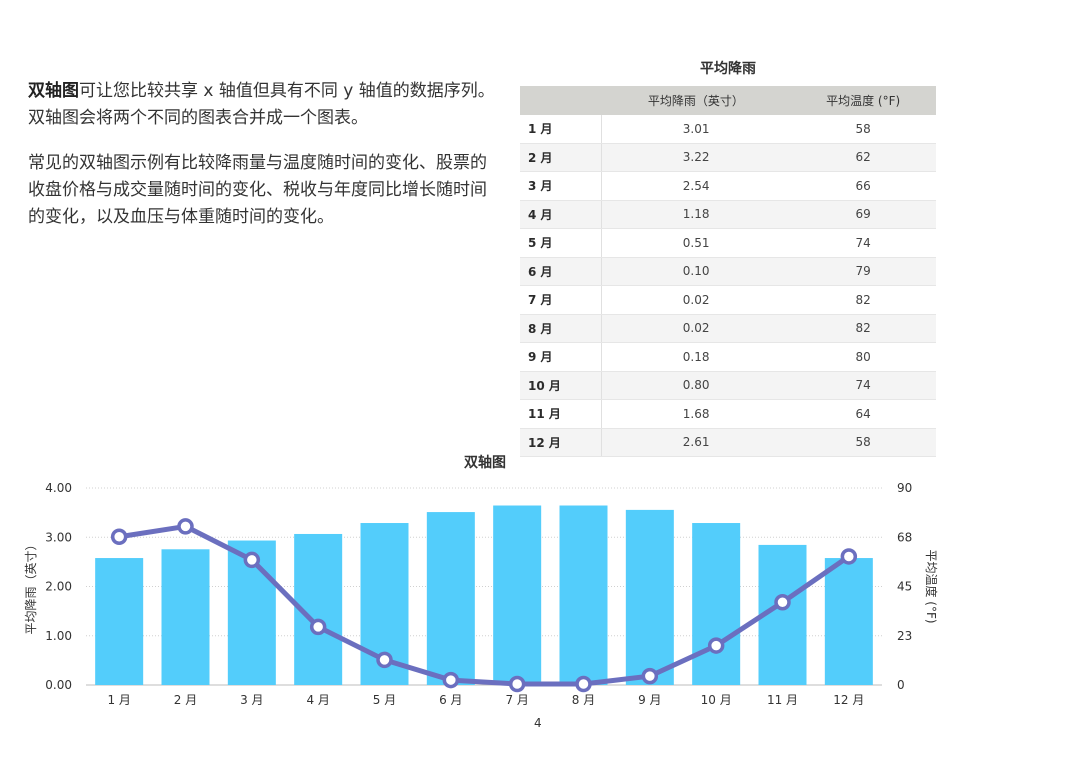  Describe the element at coordinates (561, 129) in the screenshot. I see `table-cell-month: 1 月` at that location.